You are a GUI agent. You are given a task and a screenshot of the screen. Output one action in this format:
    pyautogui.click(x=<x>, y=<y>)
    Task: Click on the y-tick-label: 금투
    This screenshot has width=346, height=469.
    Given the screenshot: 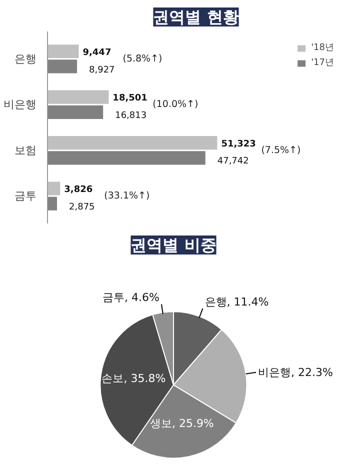 What is the action you would take?
    pyautogui.click(x=25, y=196)
    